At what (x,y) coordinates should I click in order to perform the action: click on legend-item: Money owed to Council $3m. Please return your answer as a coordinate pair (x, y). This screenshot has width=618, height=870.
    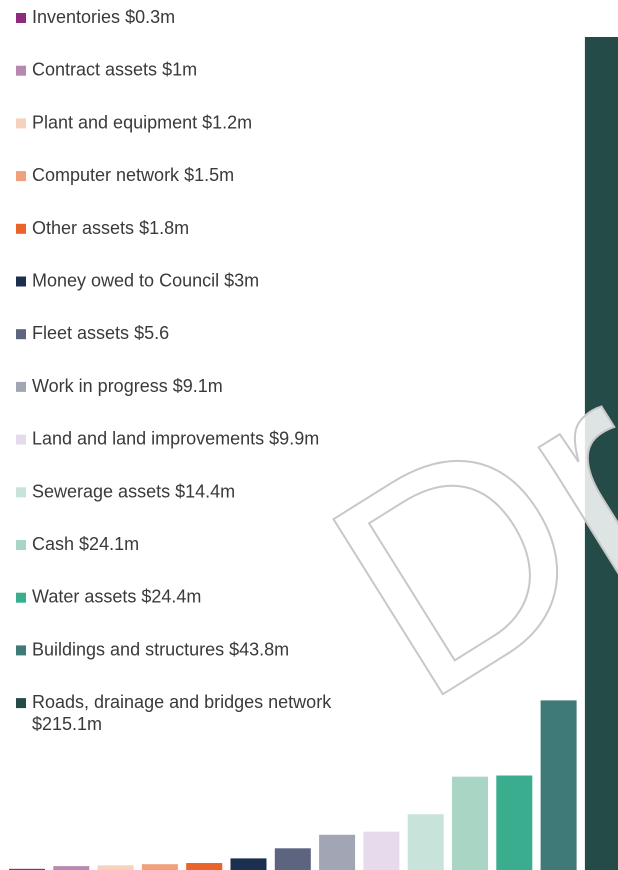
    Looking at the image, I should click on (137, 280).